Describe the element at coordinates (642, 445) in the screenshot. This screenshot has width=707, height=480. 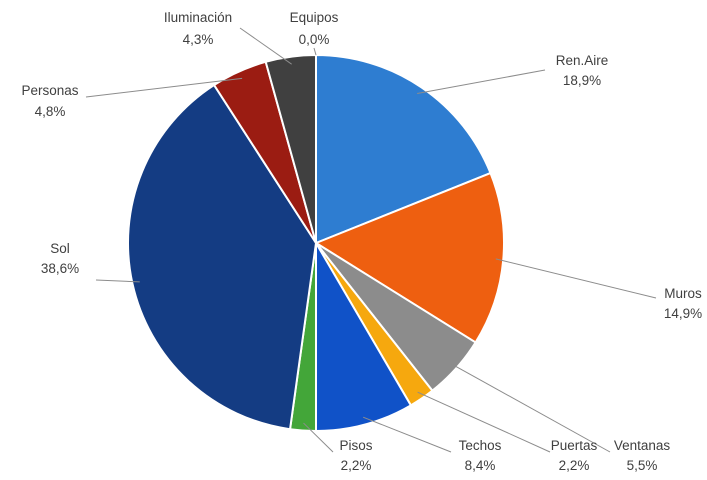
I see `slice-label-ventanas: Ventanas` at that location.